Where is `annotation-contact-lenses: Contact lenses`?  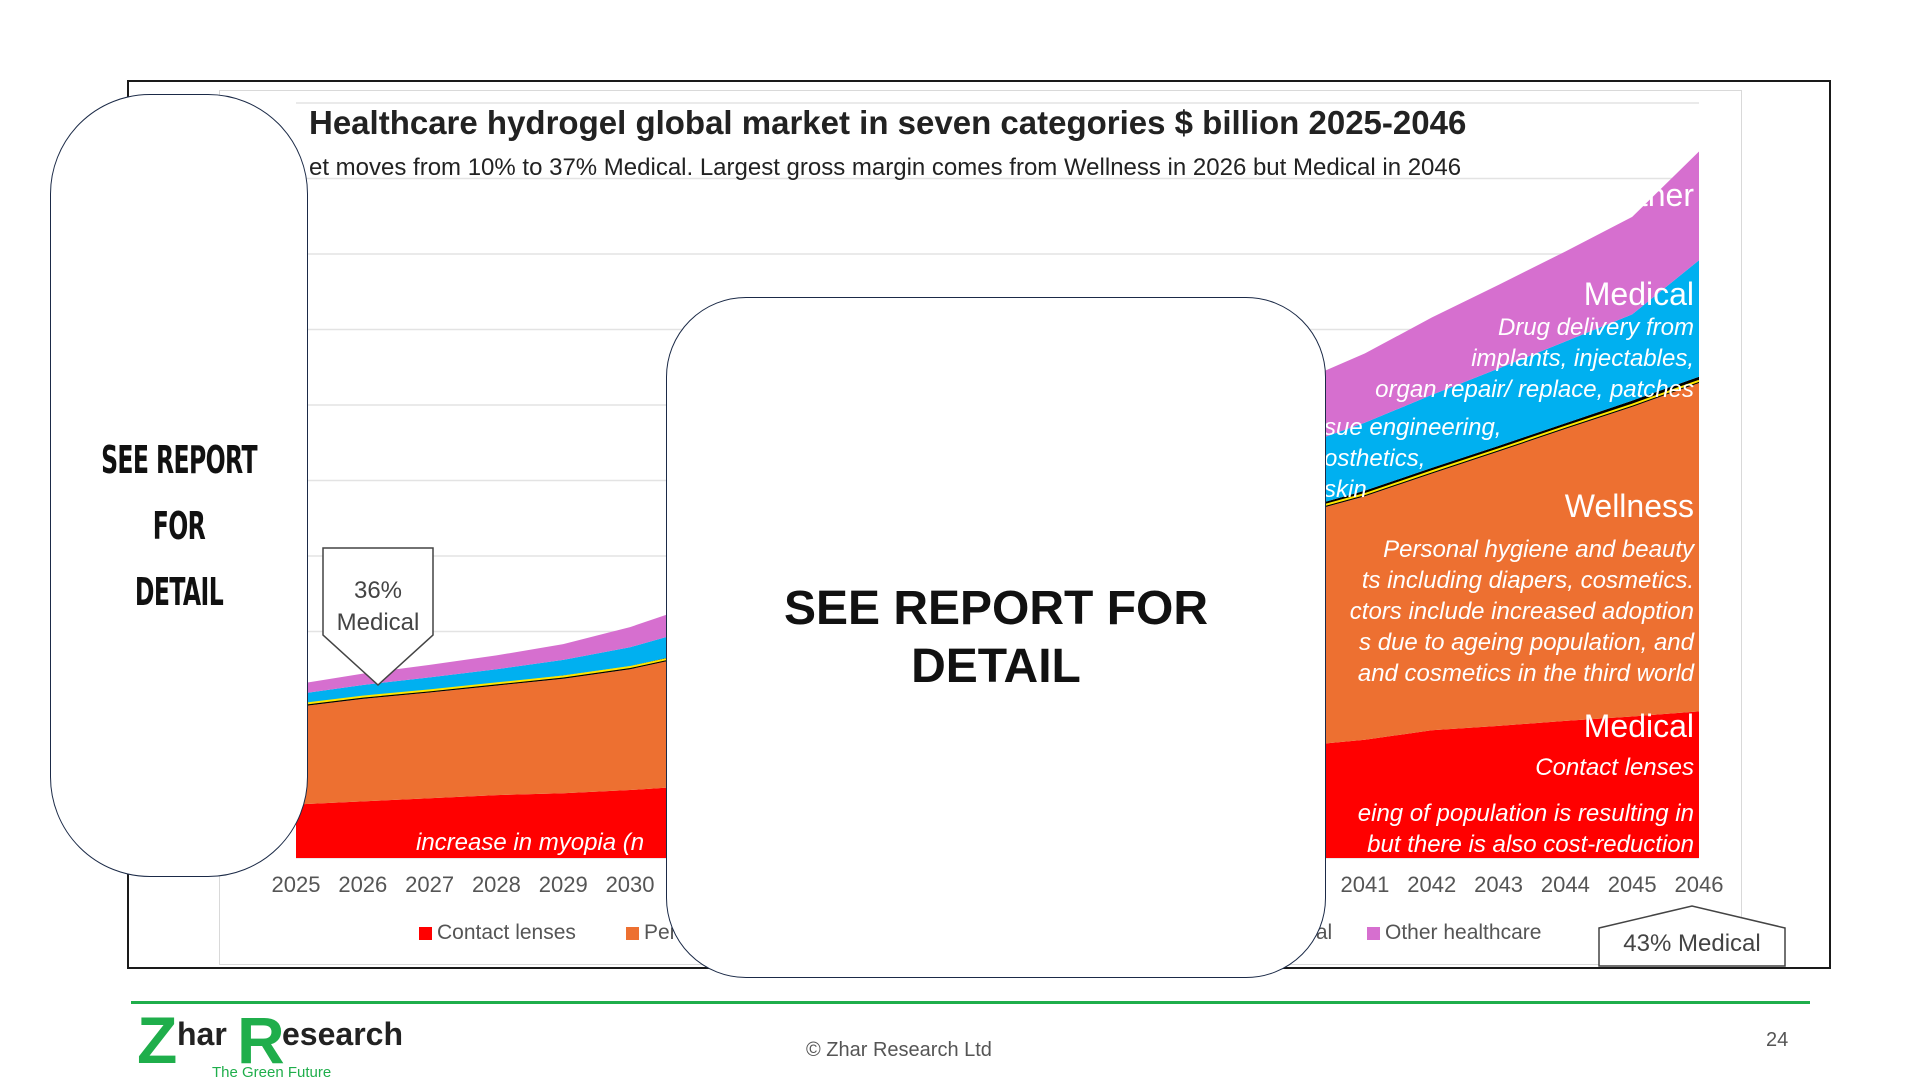 annotation-contact-lenses: Contact lenses is located at coordinates (1614, 767).